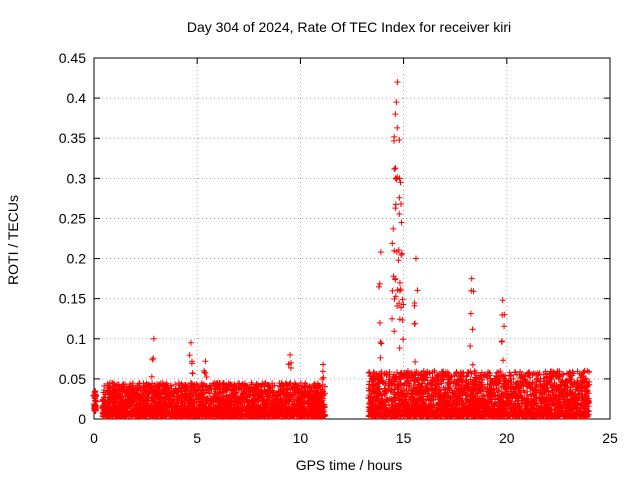 This screenshot has height=480, width=640. Describe the element at coordinates (404, 438) in the screenshot. I see `x-tick-label: 15` at that location.